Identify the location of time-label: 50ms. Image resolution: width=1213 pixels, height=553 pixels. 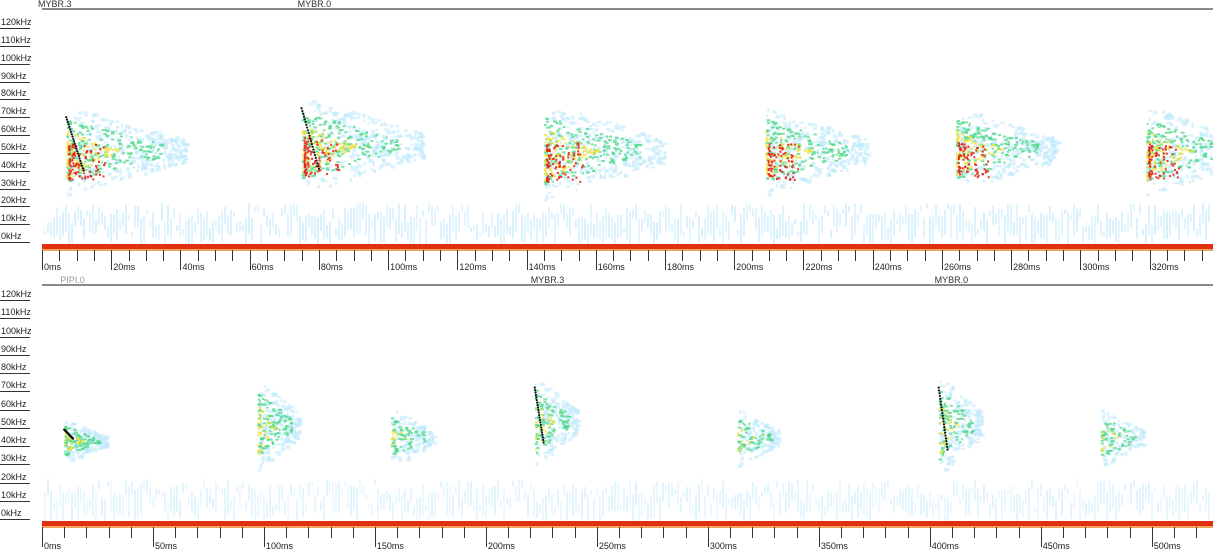
(165, 546).